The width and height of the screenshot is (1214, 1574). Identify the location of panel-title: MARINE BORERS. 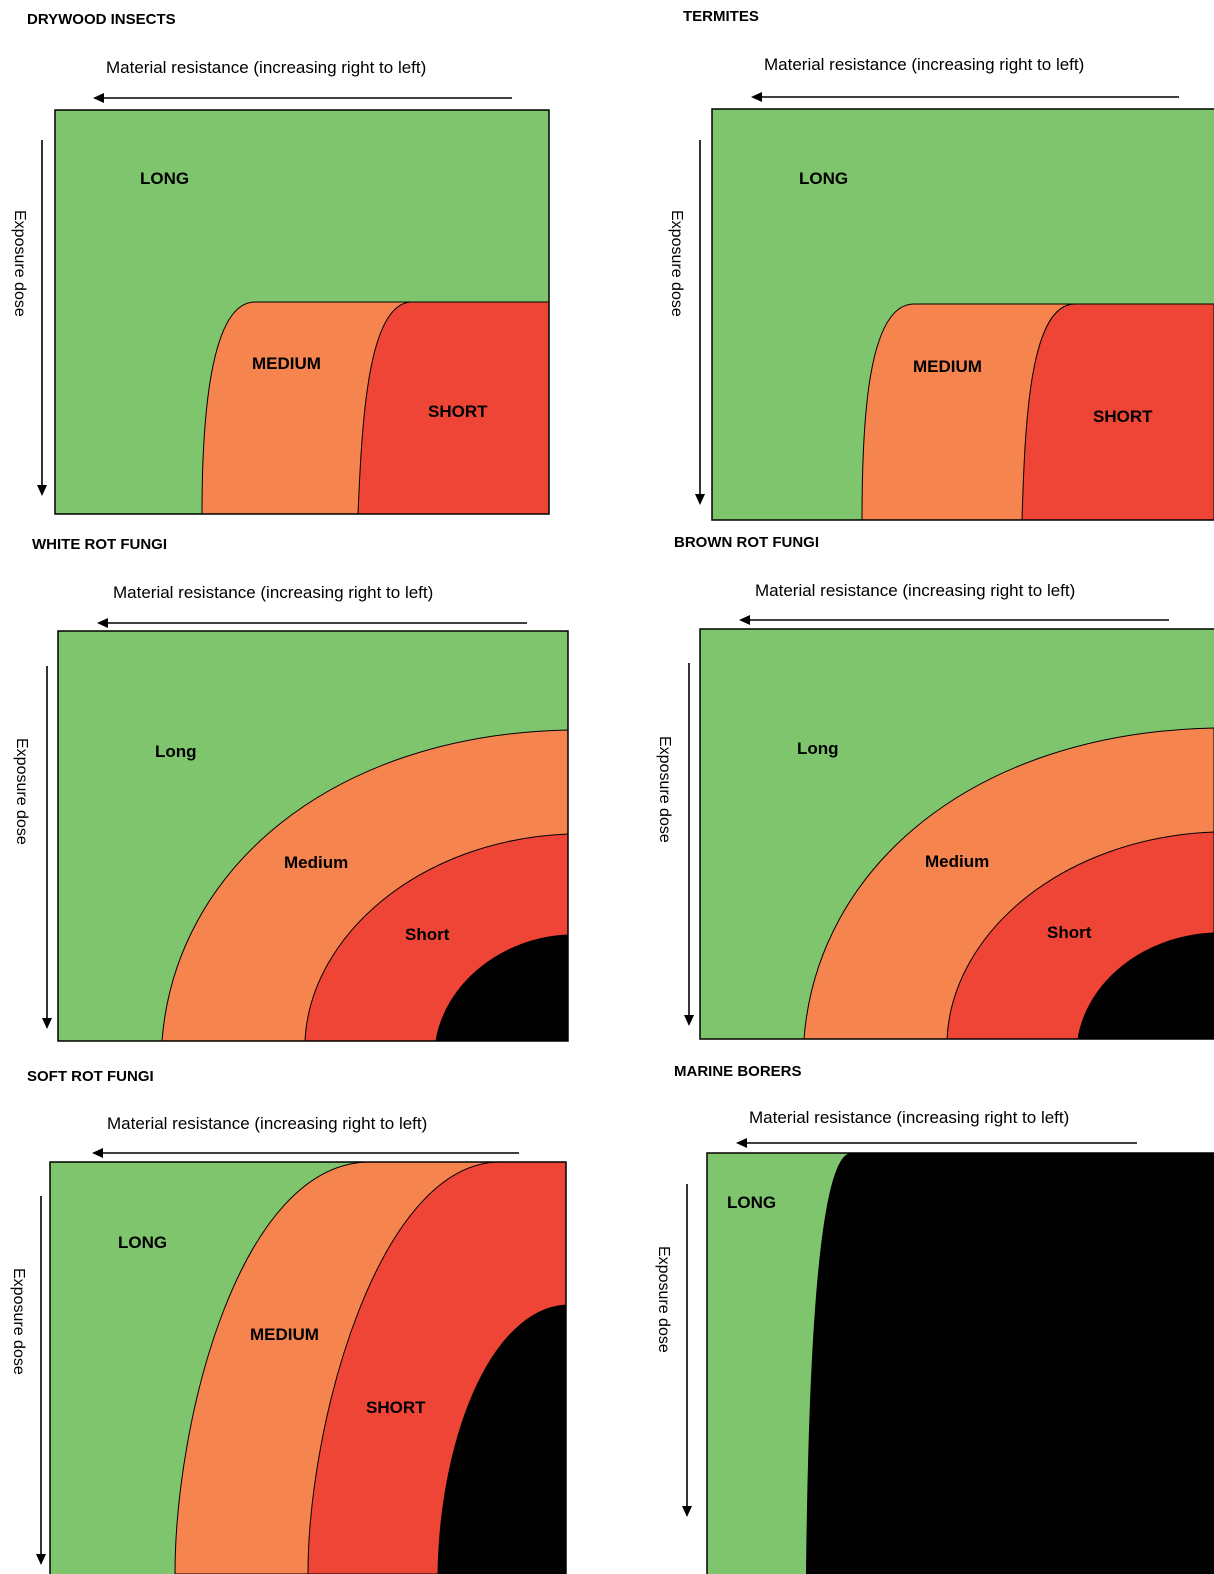
(738, 1071).